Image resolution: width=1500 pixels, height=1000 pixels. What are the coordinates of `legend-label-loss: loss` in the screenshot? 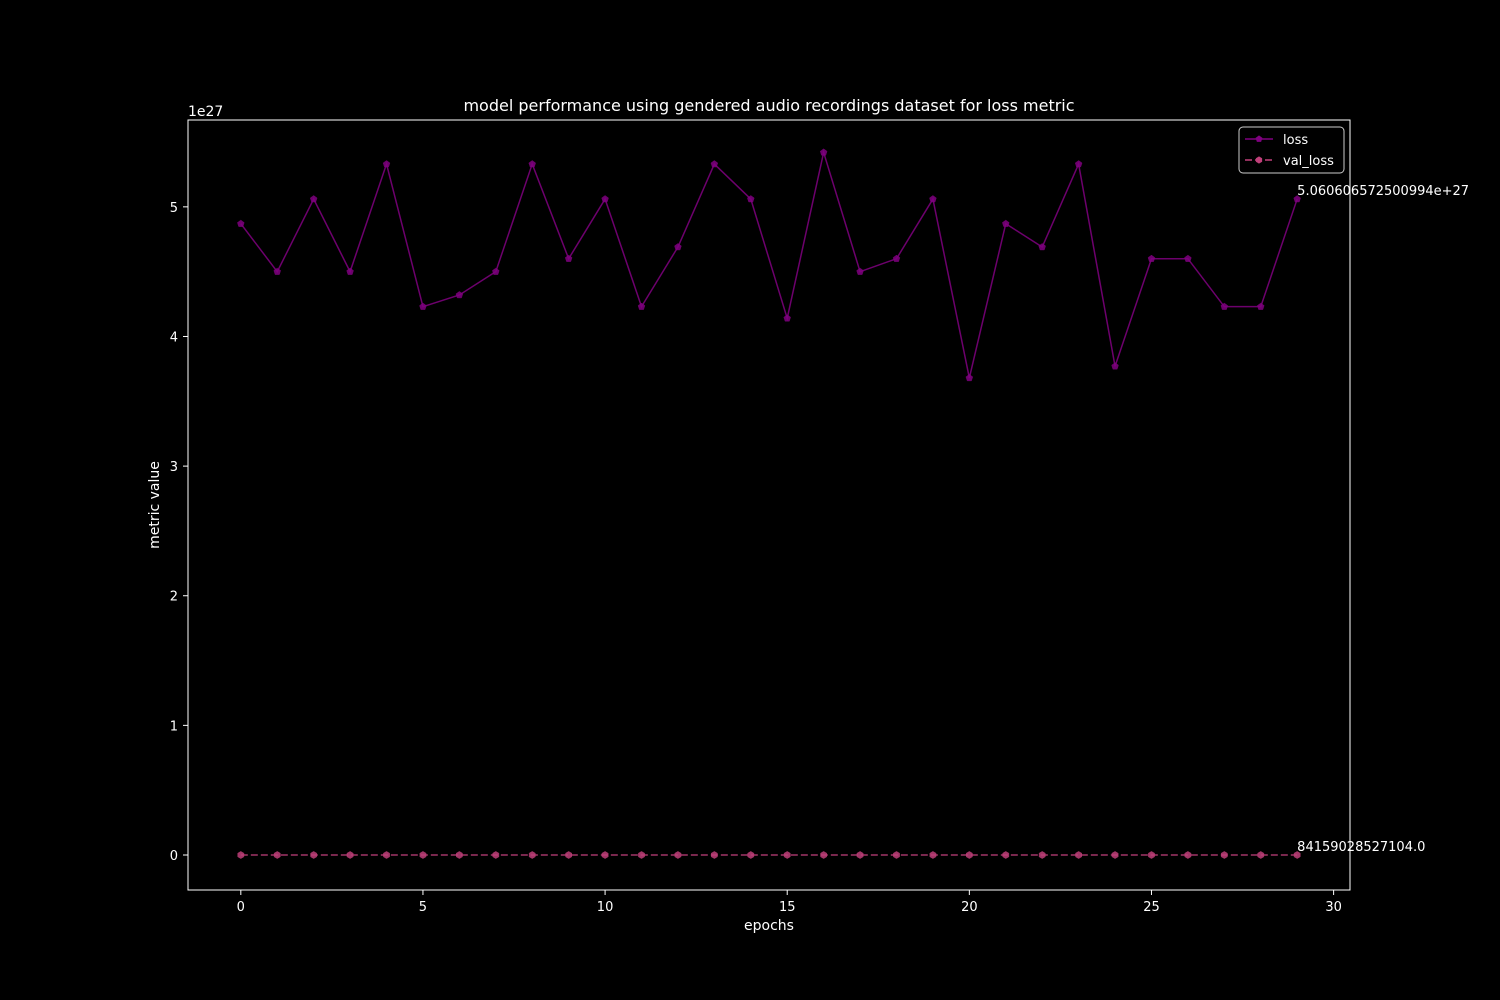 It's located at (1295, 140).